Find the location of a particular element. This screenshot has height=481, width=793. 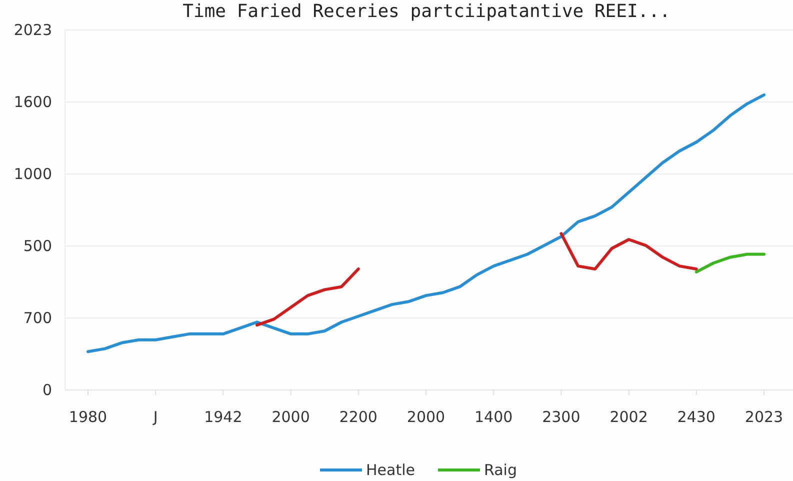

x-tick-label: 2430 is located at coordinates (696, 417).